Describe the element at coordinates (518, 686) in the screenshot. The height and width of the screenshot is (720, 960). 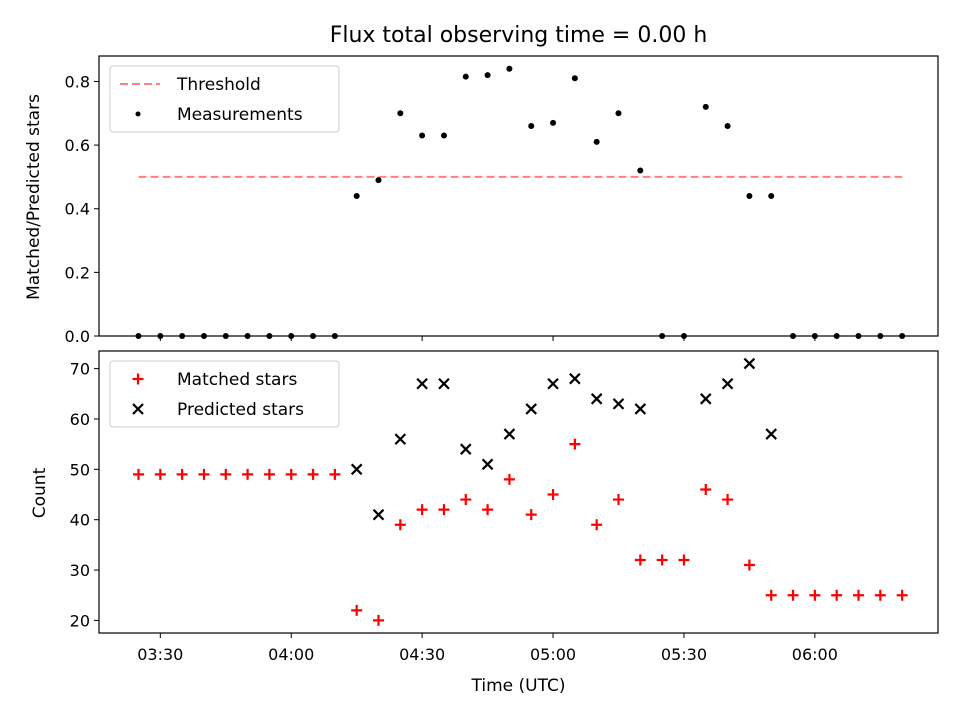
I see `x-axis-label: Time (UTC)` at that location.